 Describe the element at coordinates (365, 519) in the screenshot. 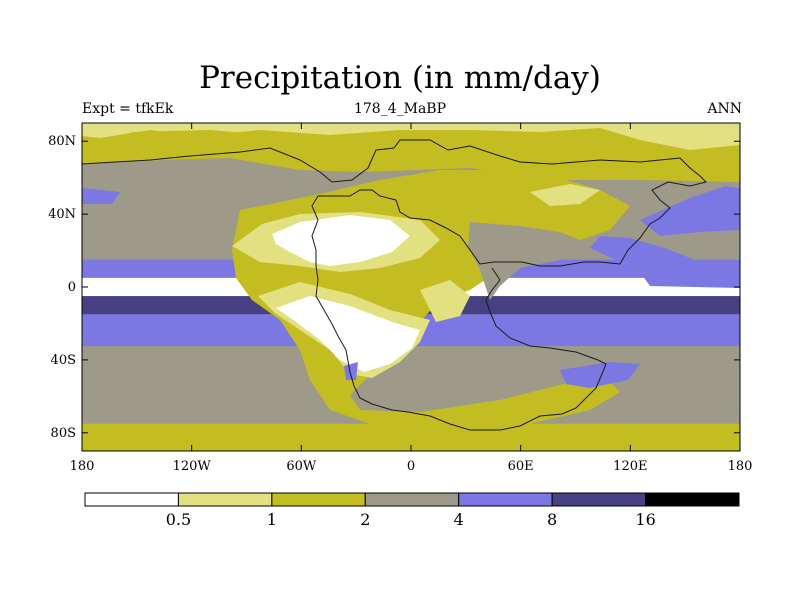

I see `colorbar-label: 2` at that location.